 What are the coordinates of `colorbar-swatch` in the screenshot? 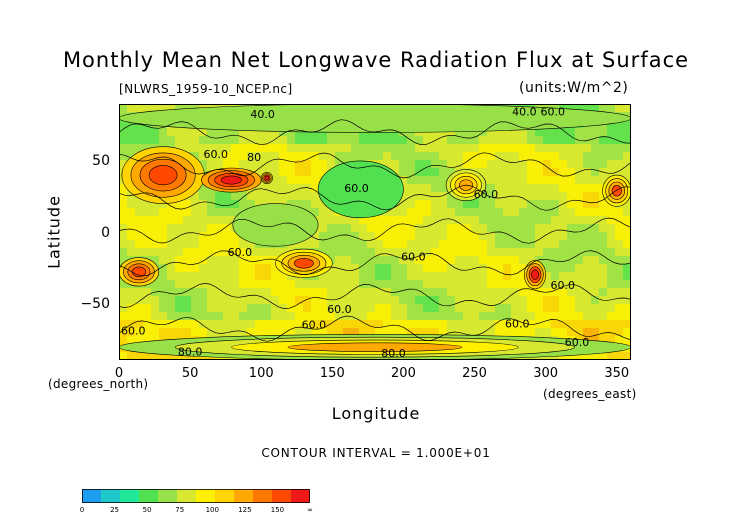 It's located at (111, 496).